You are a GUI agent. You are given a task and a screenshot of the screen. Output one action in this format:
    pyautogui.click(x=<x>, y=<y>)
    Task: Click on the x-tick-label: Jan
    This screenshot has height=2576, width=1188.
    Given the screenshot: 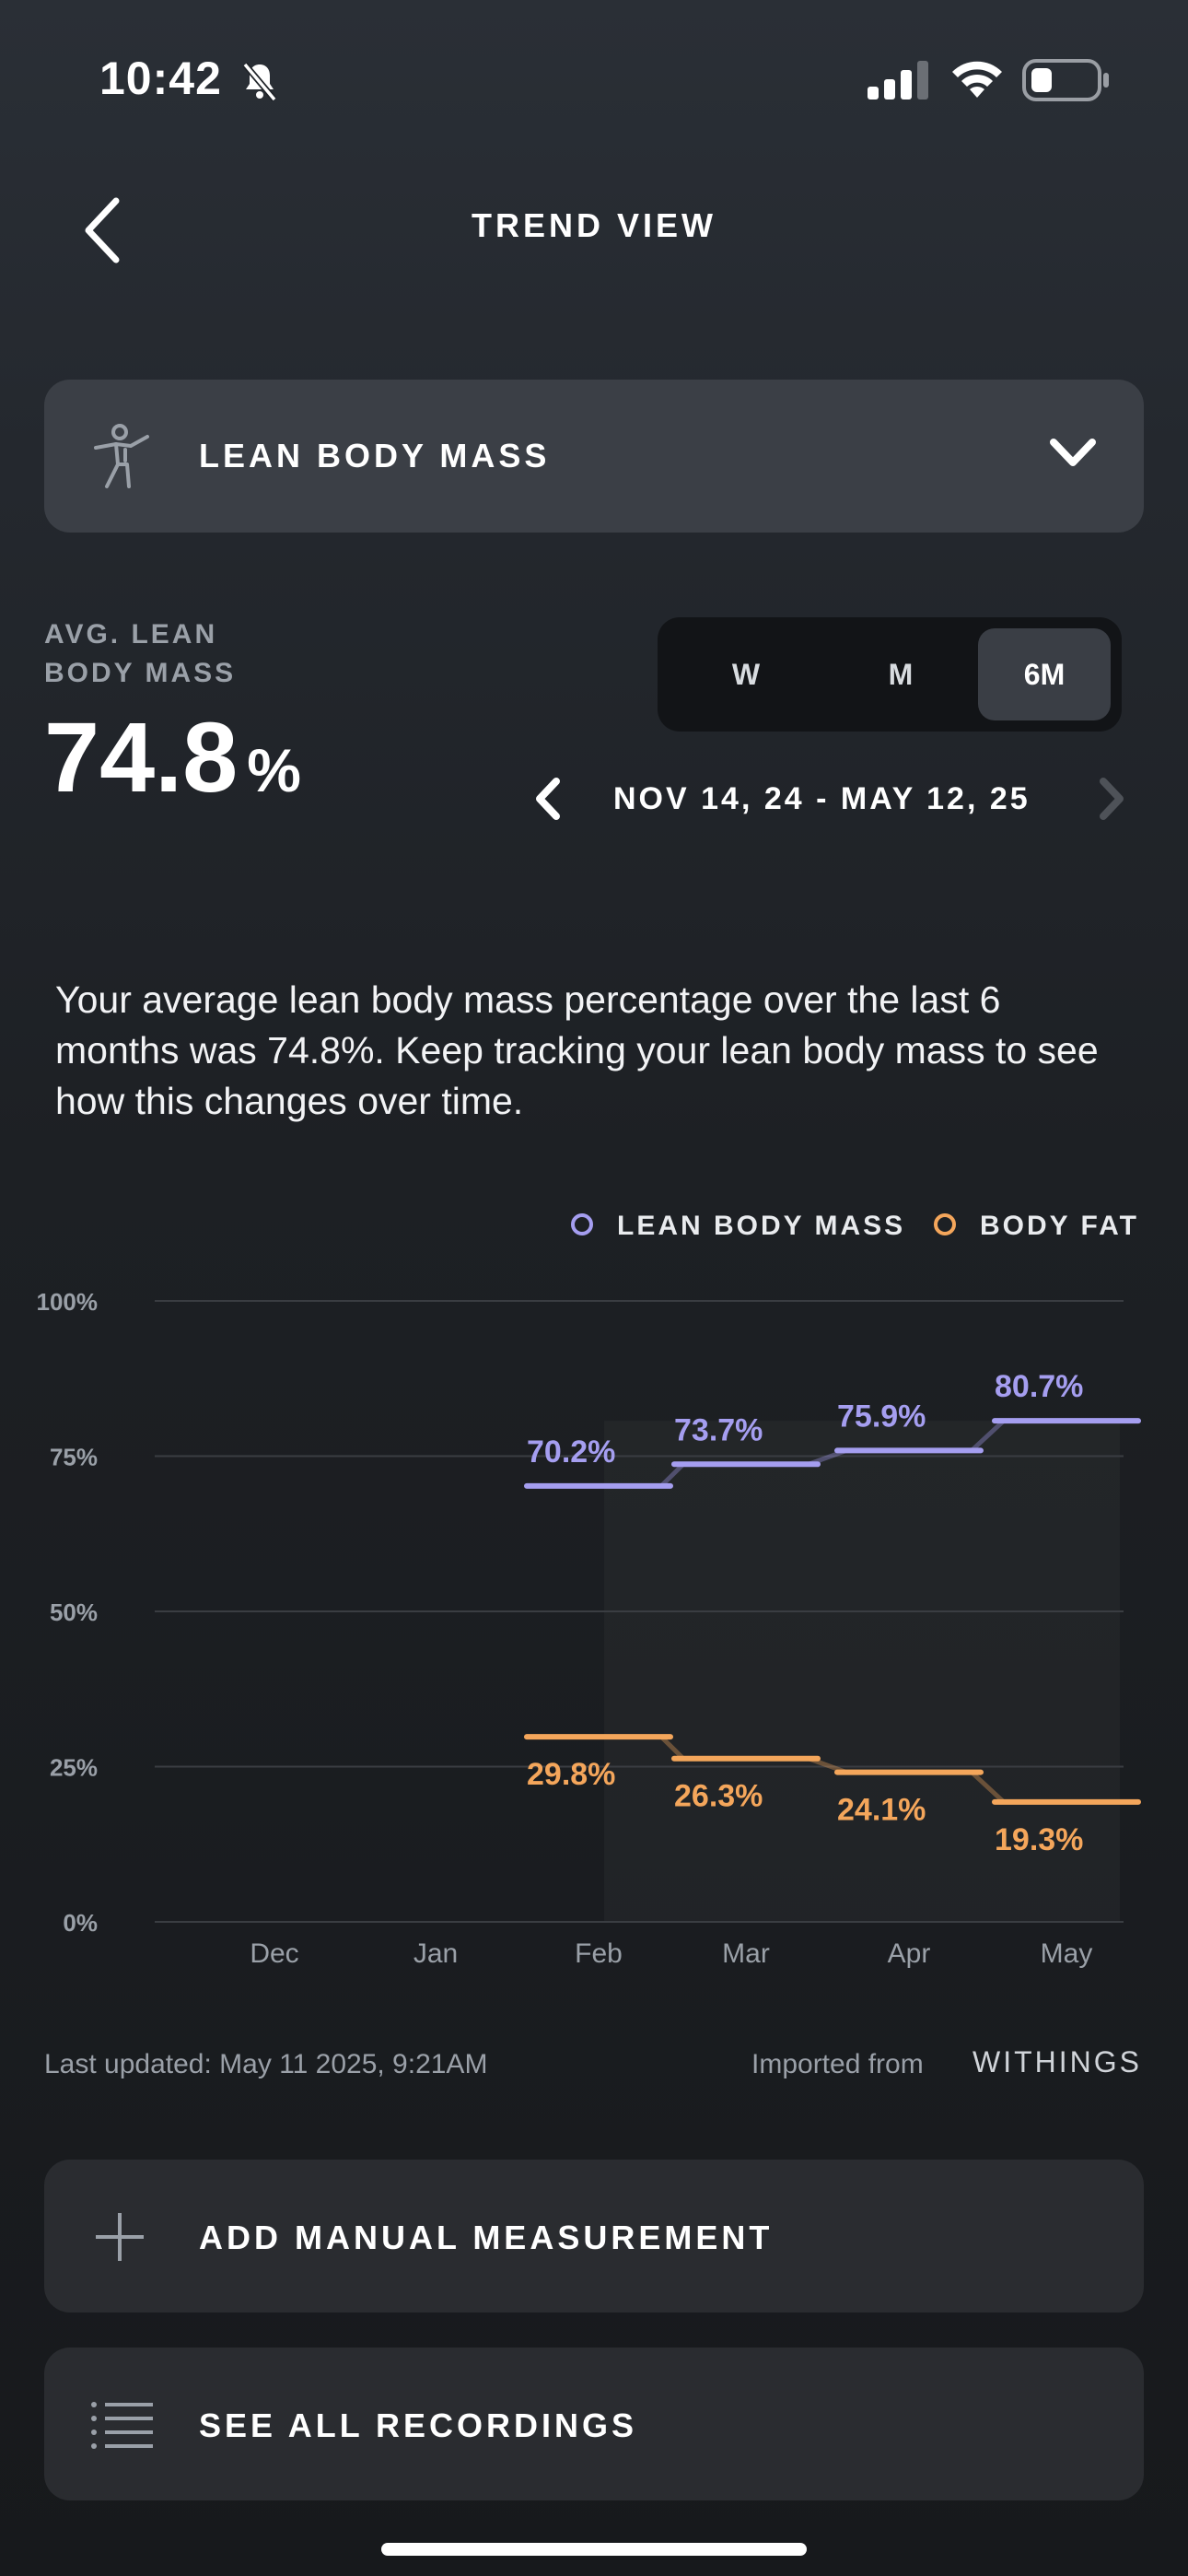 What is the action you would take?
    pyautogui.click(x=435, y=1953)
    